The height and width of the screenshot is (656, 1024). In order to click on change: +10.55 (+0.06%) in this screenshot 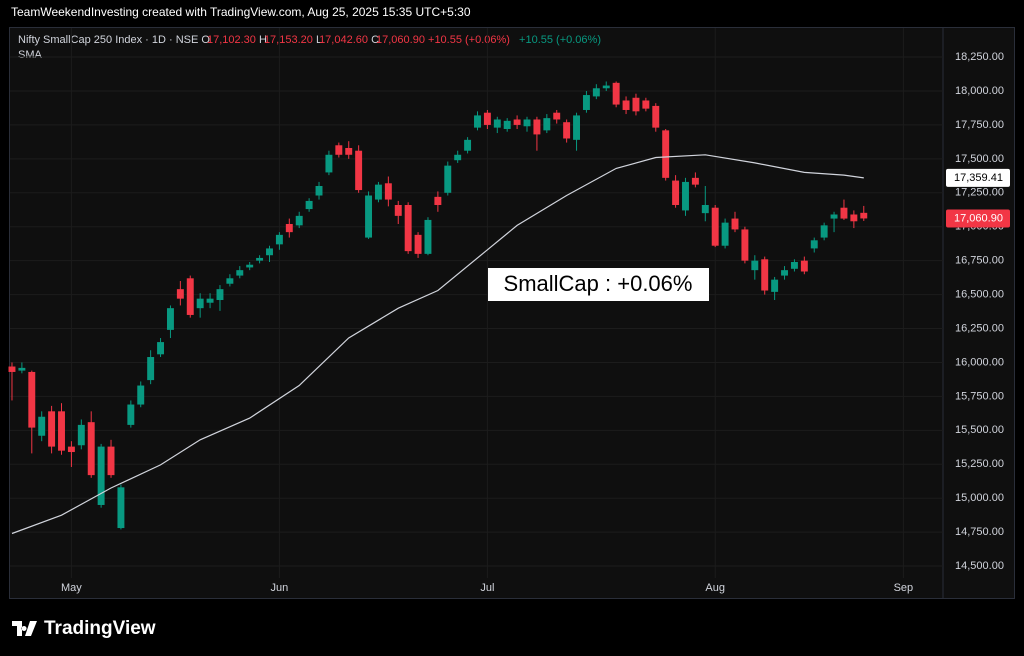, I will do `click(469, 40)`.